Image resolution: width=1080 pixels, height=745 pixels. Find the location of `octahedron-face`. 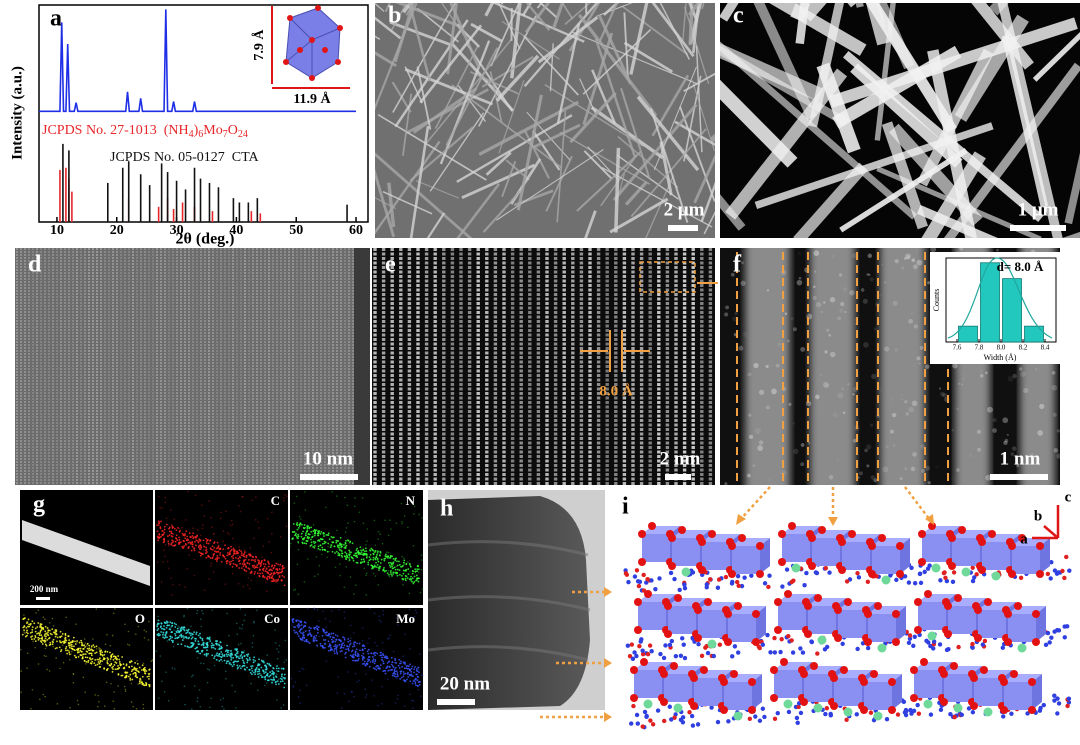

octahedron-face is located at coordinates (852, 624).